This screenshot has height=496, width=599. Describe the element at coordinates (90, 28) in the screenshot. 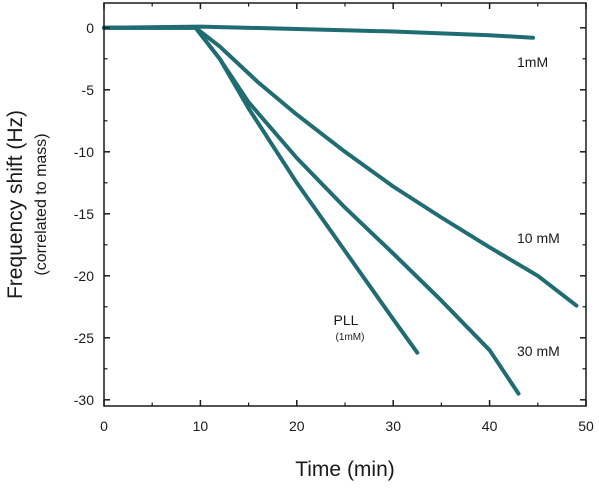

I see `y-tick-label: 0` at that location.